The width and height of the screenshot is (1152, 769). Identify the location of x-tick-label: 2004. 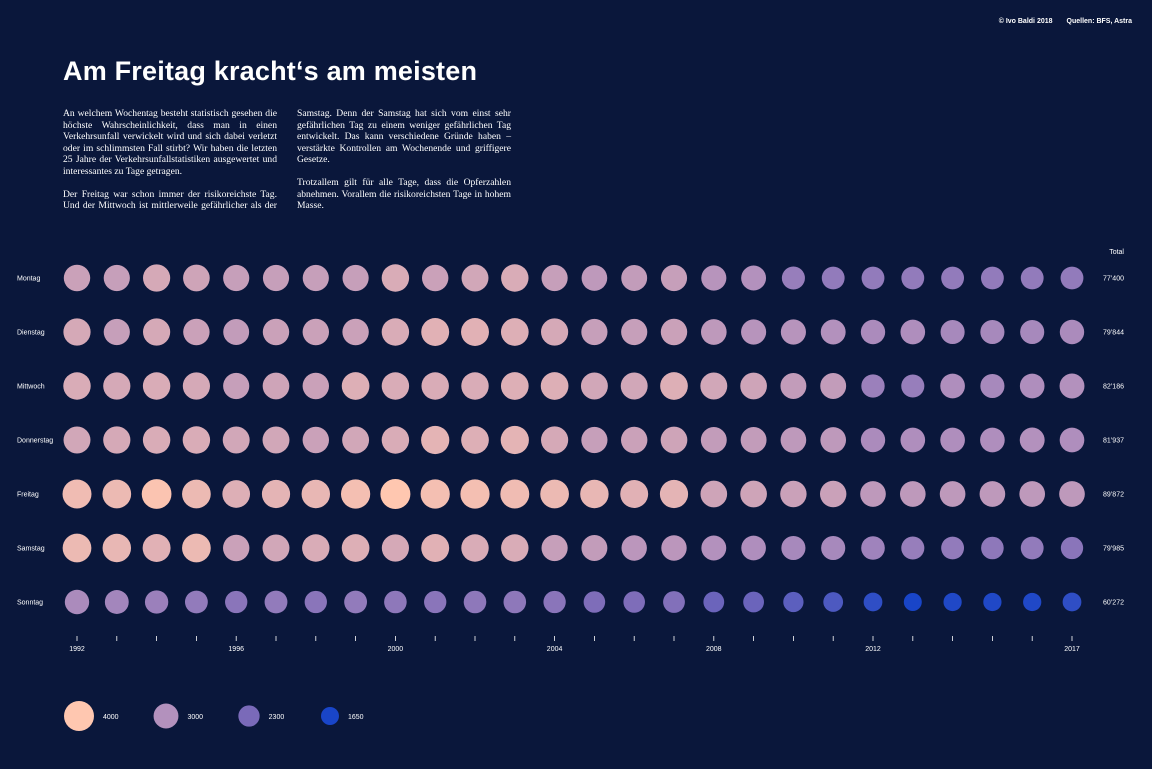
(555, 649).